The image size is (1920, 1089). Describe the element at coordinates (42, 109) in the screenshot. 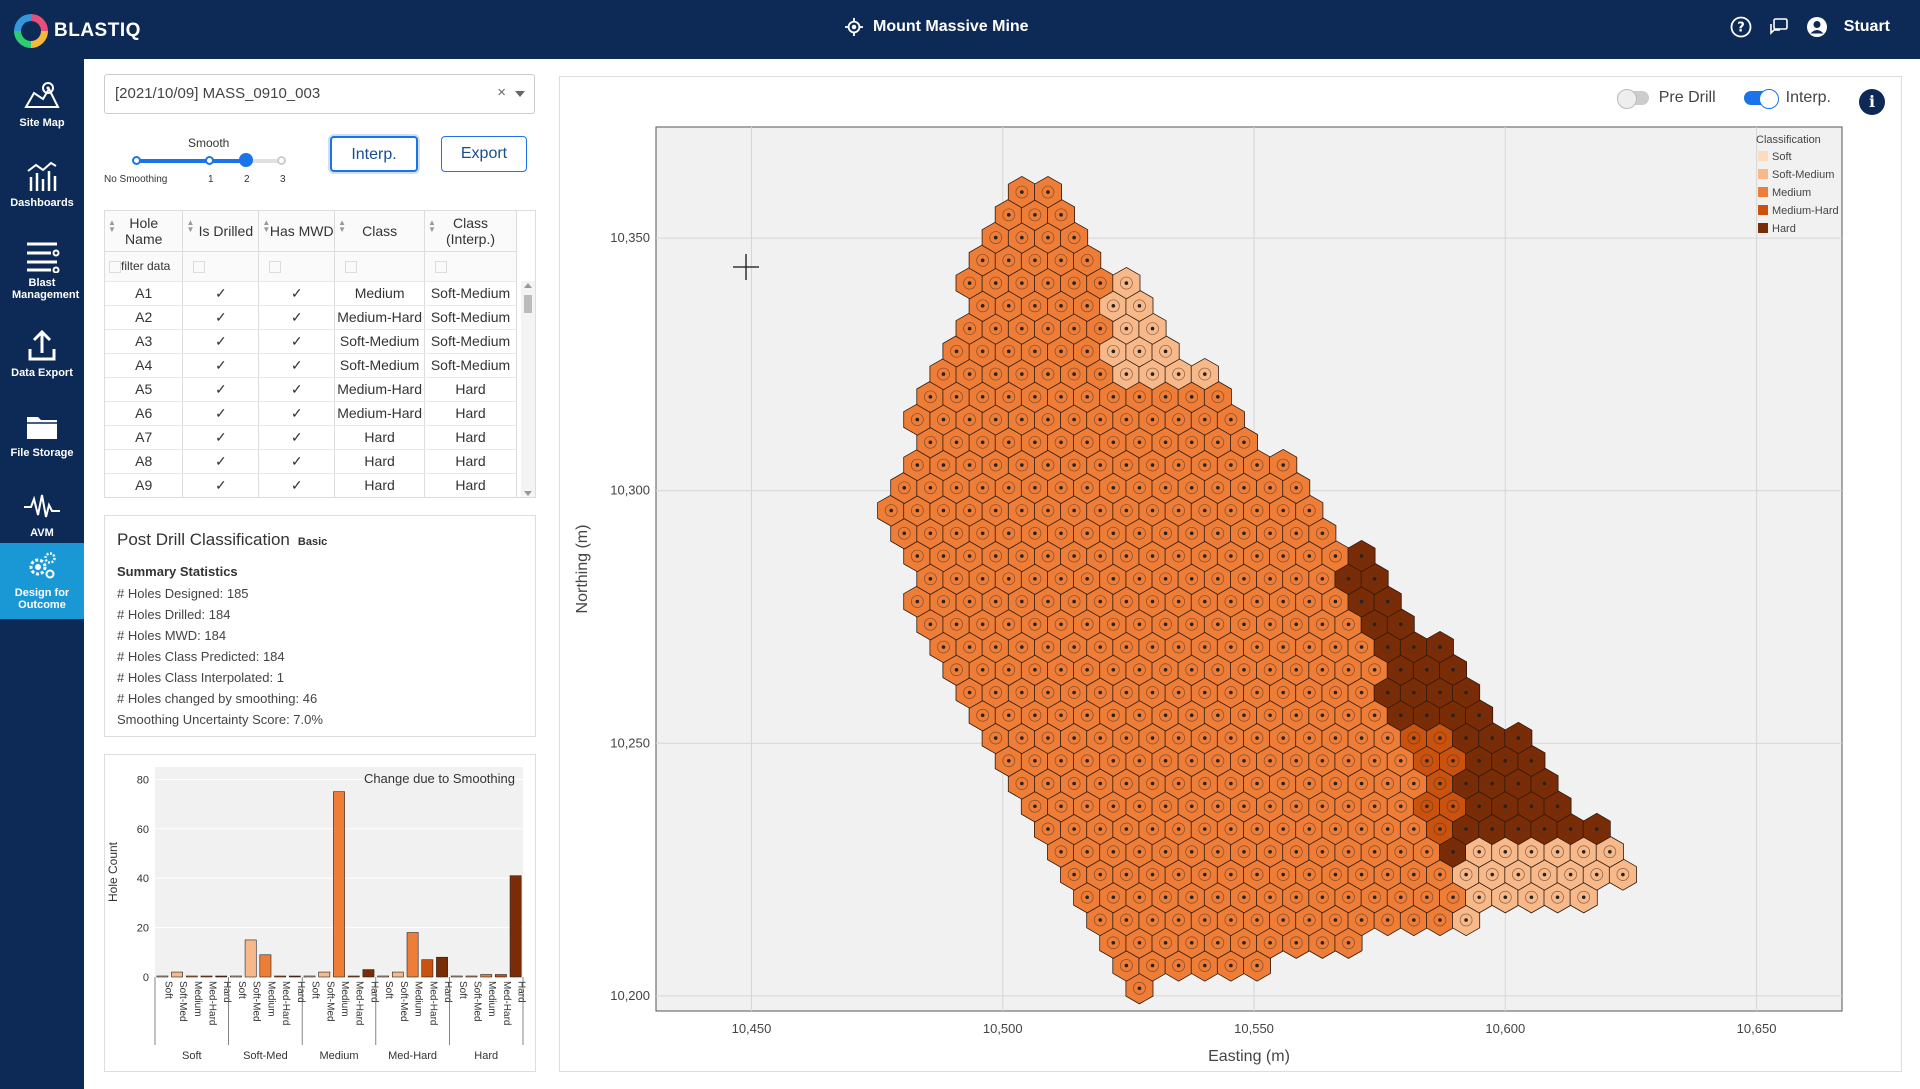

I see `sidebar-item-site-map: Site Map` at that location.